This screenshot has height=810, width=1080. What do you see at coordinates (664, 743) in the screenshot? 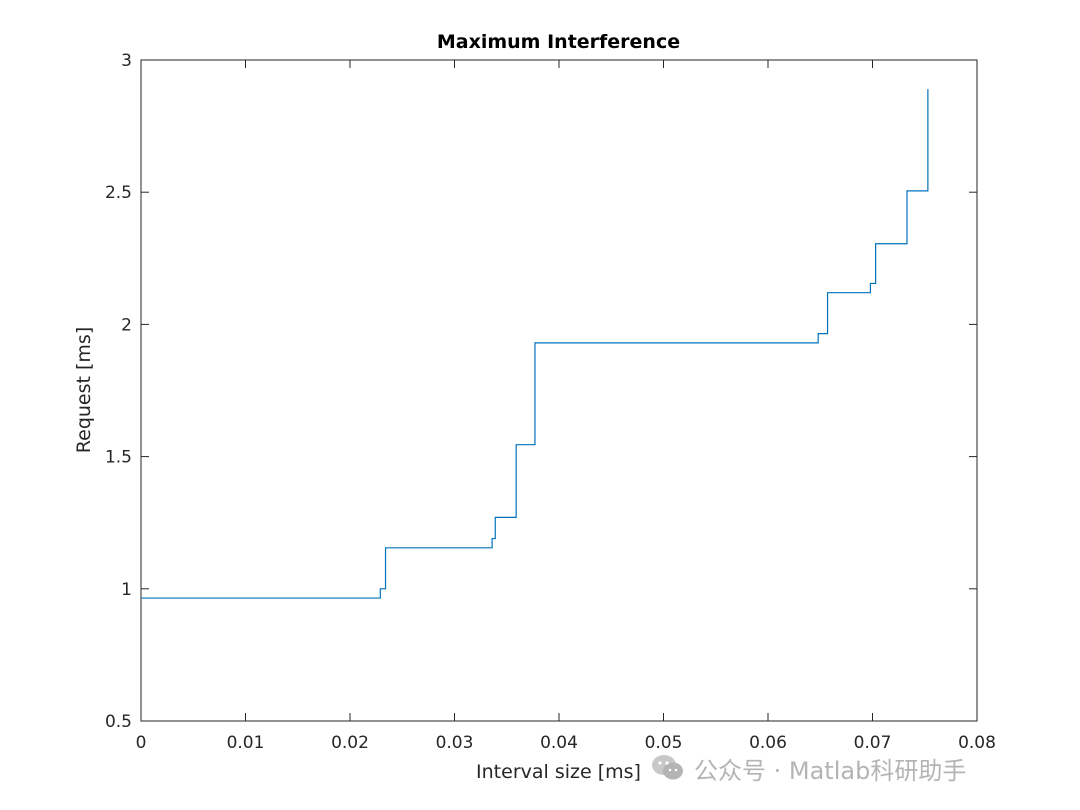
I see `x-tick-label: 0.05` at bounding box center [664, 743].